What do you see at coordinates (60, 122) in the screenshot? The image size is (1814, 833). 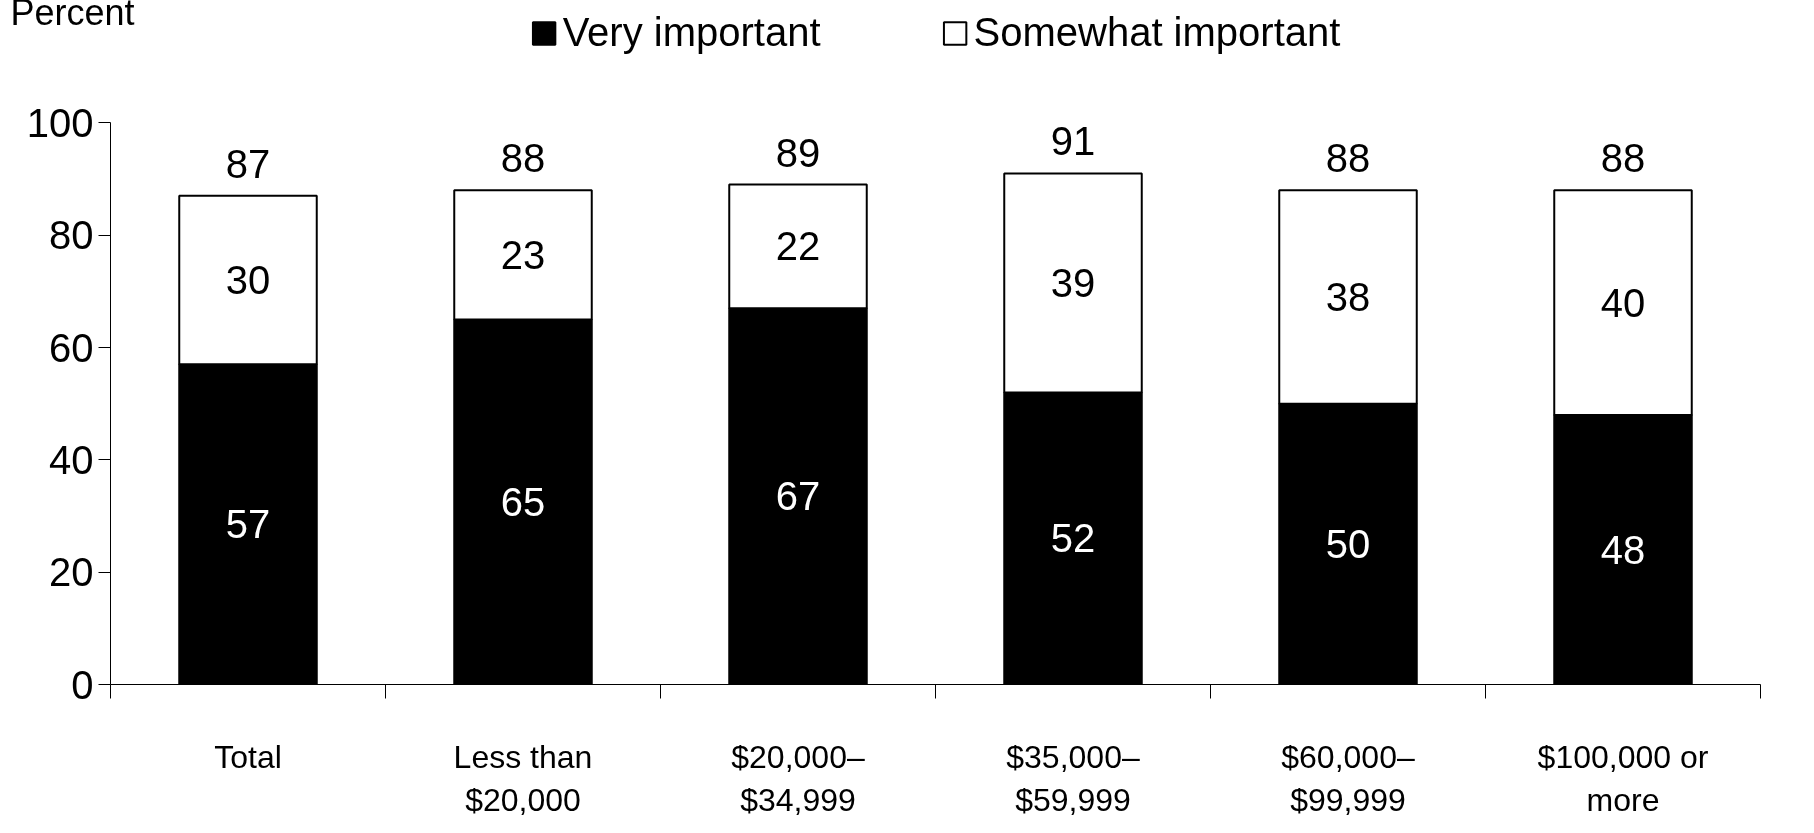 I see `y-tick-label: 100` at bounding box center [60, 122].